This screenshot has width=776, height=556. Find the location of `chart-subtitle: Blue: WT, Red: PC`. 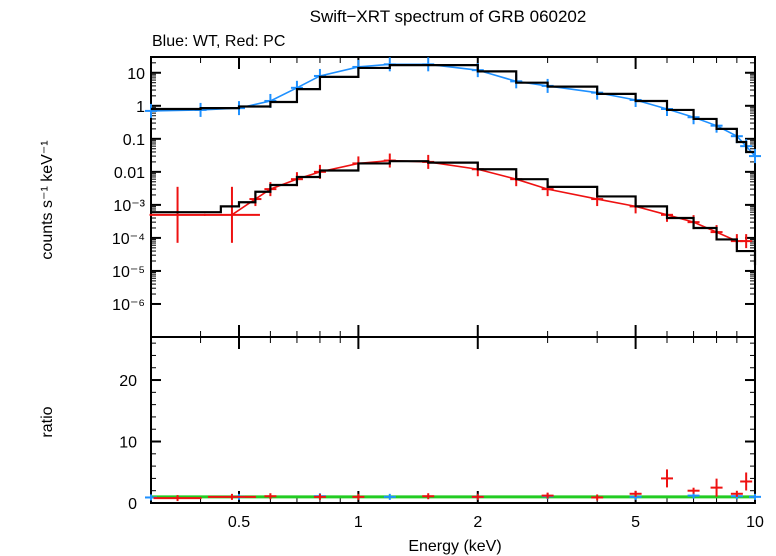

chart-subtitle: Blue: WT, Red: PC is located at coordinates (218, 41).